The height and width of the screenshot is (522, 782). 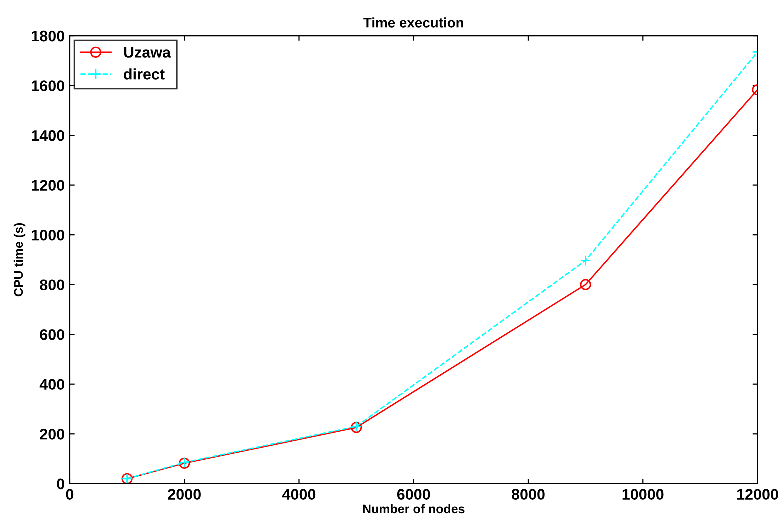 I want to click on y-tick-label: 400, so click(x=52, y=384).